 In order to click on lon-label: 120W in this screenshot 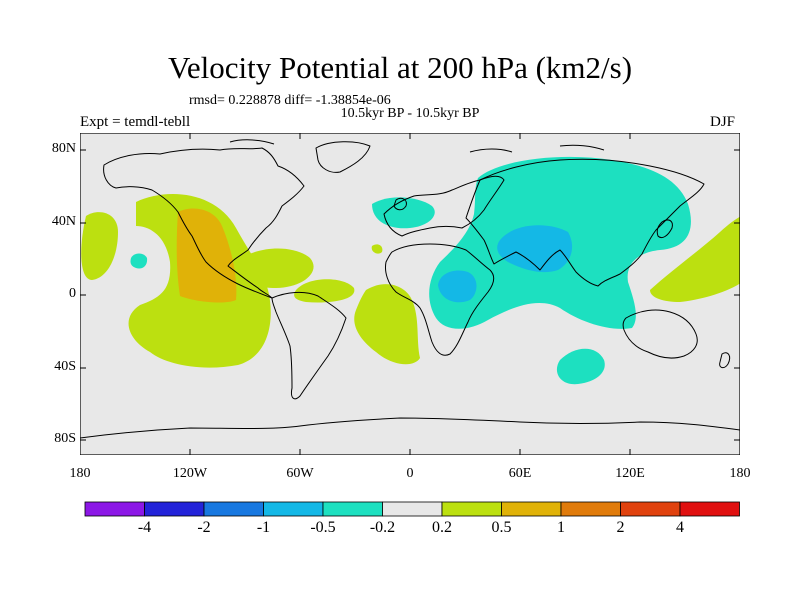, I will do `click(190, 473)`.